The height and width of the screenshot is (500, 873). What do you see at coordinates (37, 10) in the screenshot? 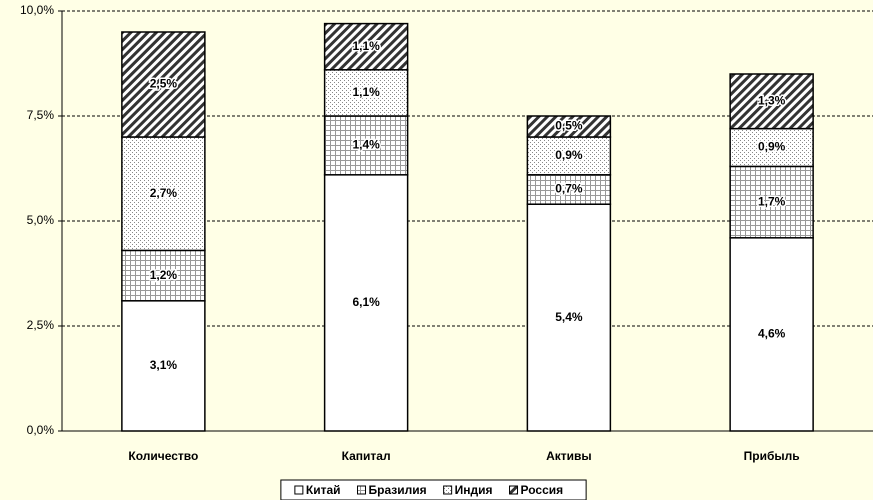
I see `y-tick-label: 10,0%` at bounding box center [37, 10].